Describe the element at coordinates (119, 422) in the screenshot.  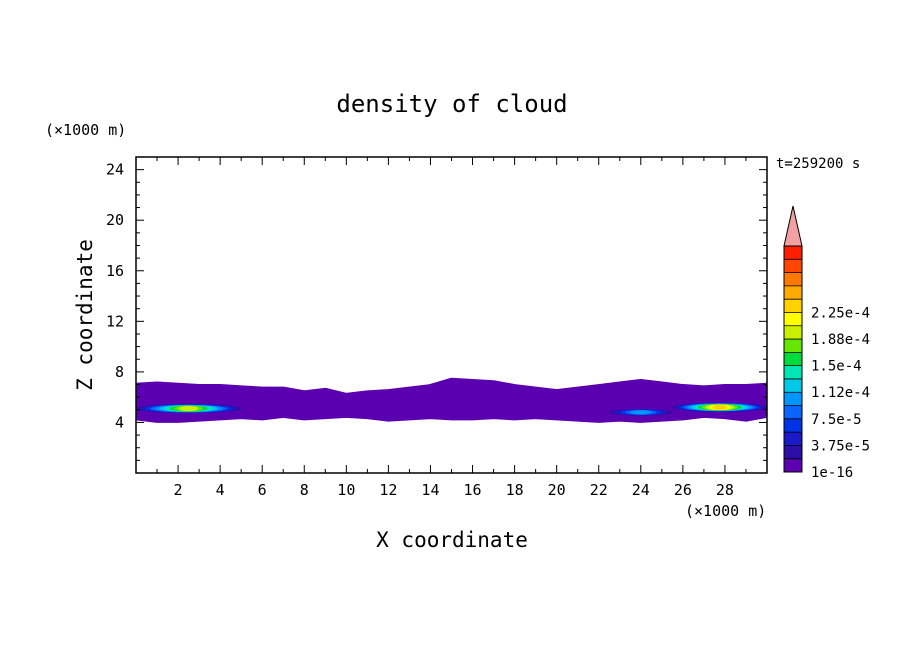
I see `y-tick-label: 4` at that location.